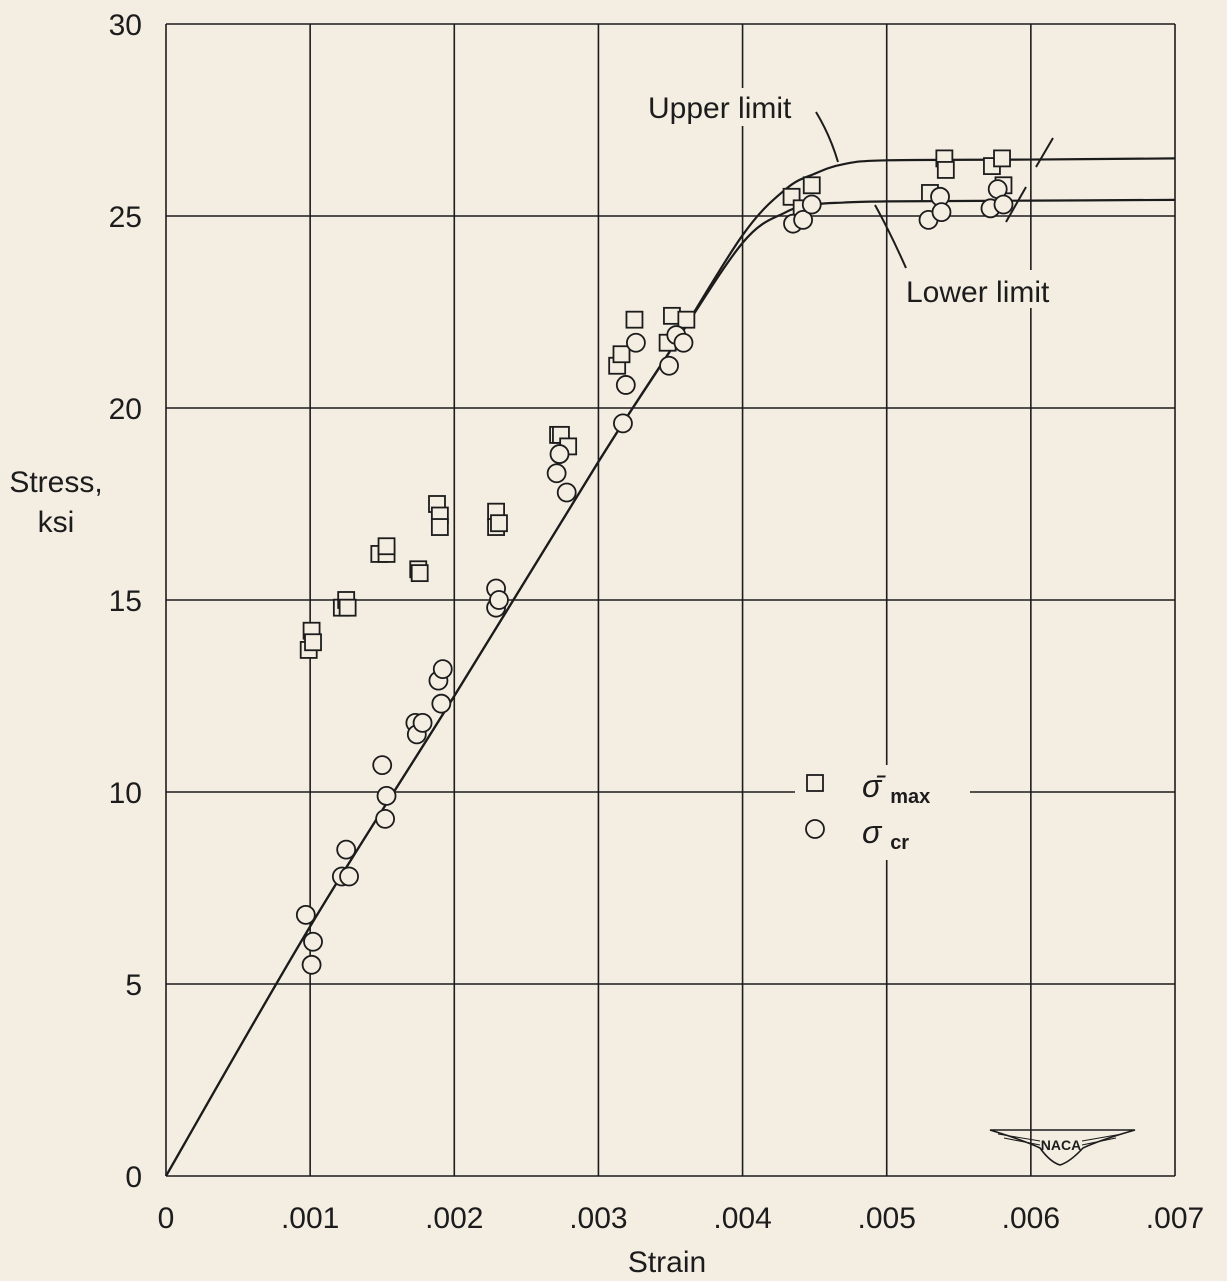 The height and width of the screenshot is (1281, 1227). Describe the element at coordinates (815, 829) in the screenshot. I see `legend-circle-marker` at that location.